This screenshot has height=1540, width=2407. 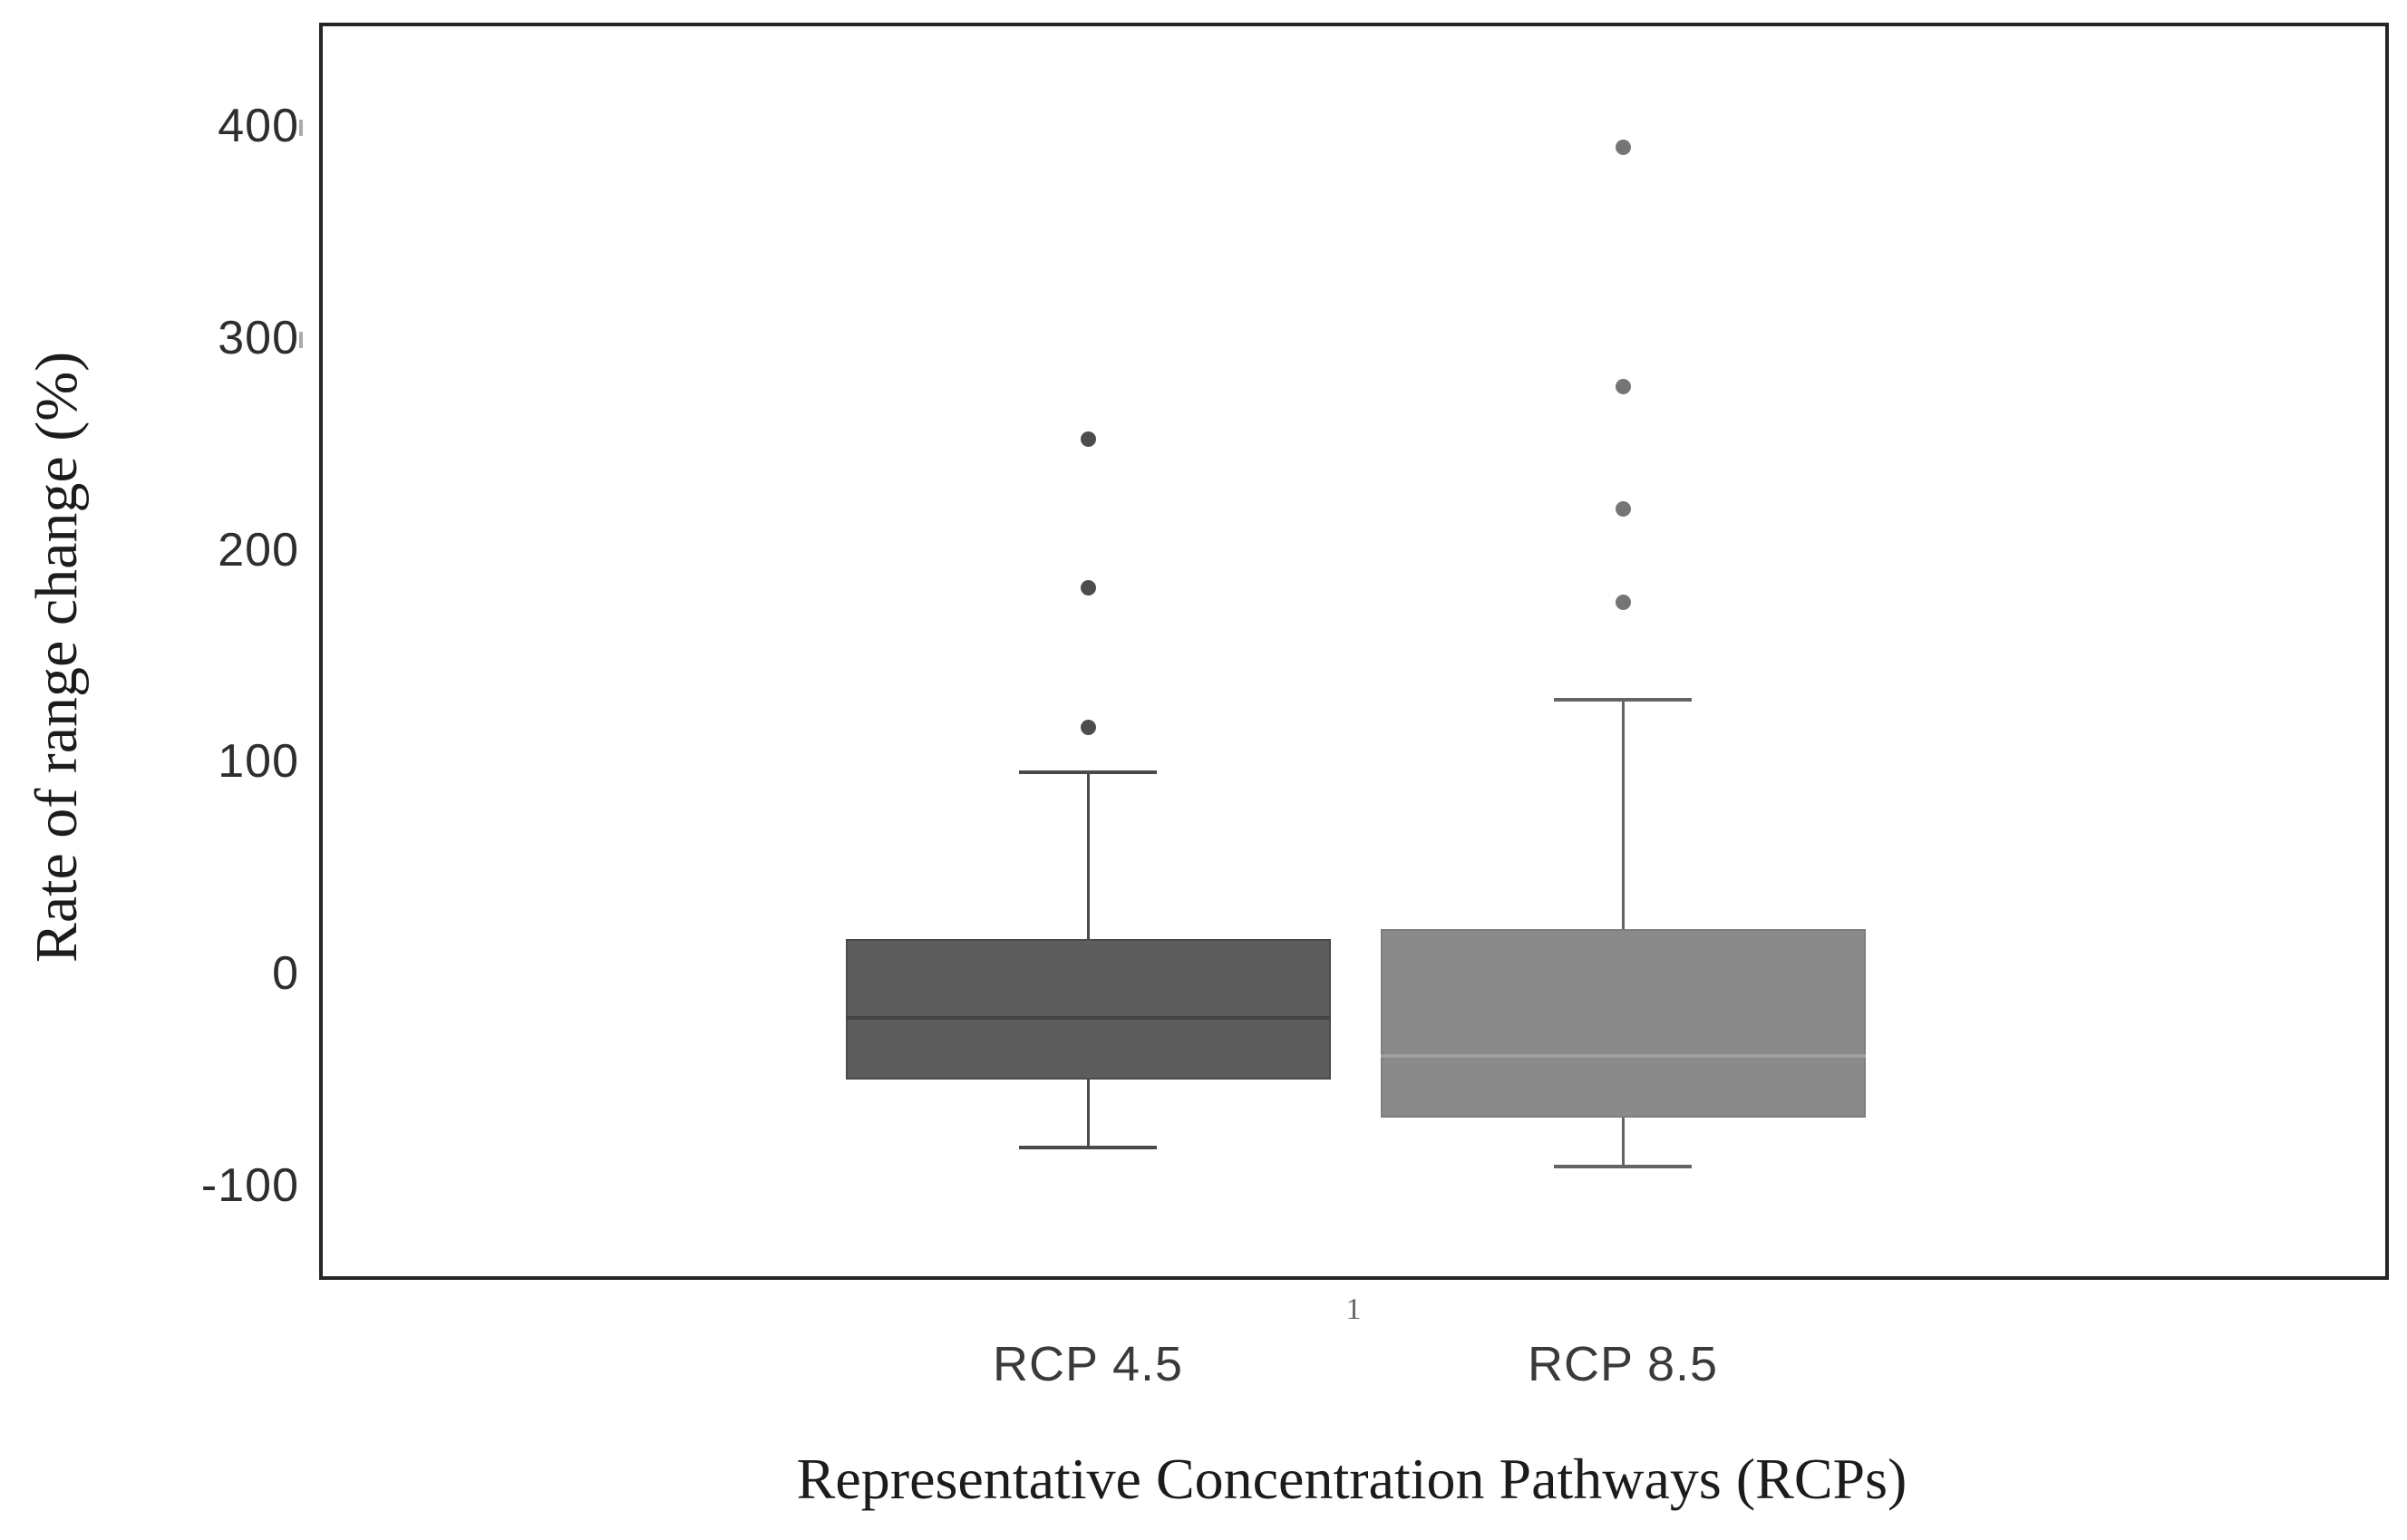 What do you see at coordinates (1623, 1364) in the screenshot?
I see `x-category-label: RCP 8.5` at bounding box center [1623, 1364].